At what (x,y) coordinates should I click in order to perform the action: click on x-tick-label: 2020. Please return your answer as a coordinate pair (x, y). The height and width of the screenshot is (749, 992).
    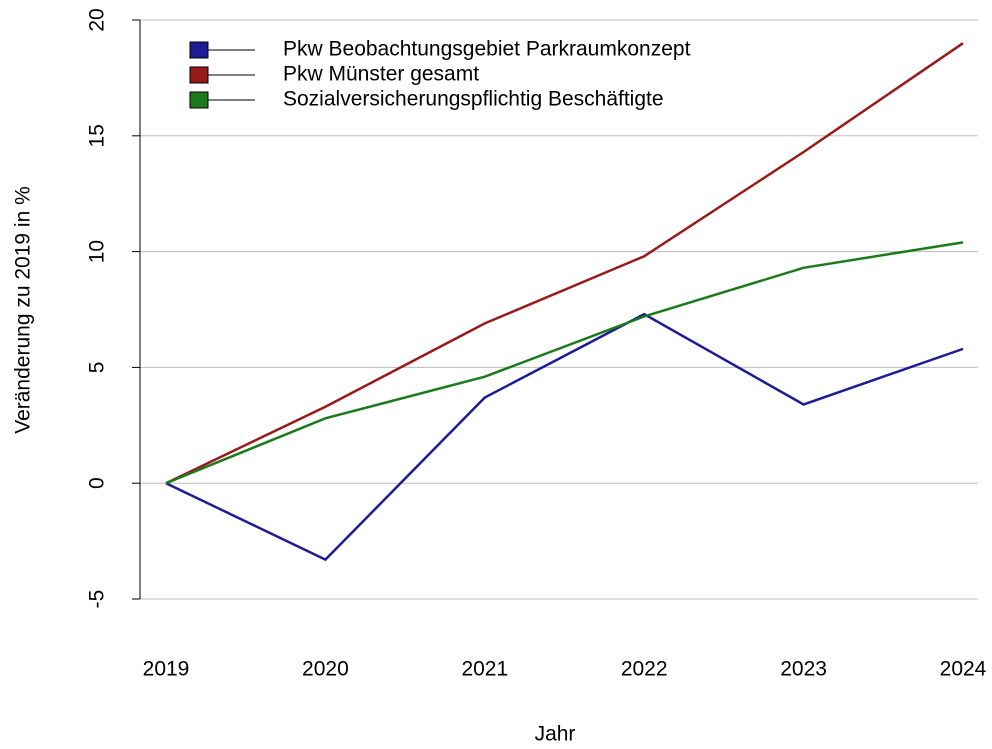
    Looking at the image, I should click on (325, 669).